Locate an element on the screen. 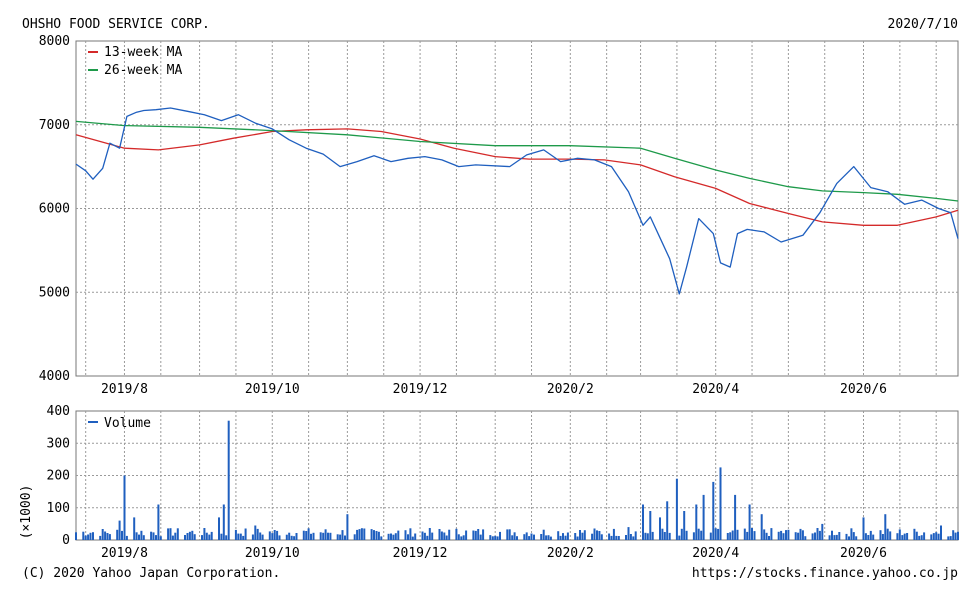 The image size is (980, 595). y-tick-label: 300 is located at coordinates (58, 443).